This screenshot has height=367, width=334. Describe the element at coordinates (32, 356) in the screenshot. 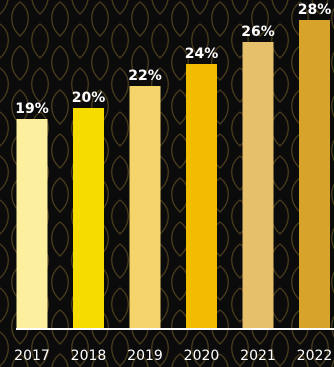

I see `x-tick-label-2017: 2017` at that location.